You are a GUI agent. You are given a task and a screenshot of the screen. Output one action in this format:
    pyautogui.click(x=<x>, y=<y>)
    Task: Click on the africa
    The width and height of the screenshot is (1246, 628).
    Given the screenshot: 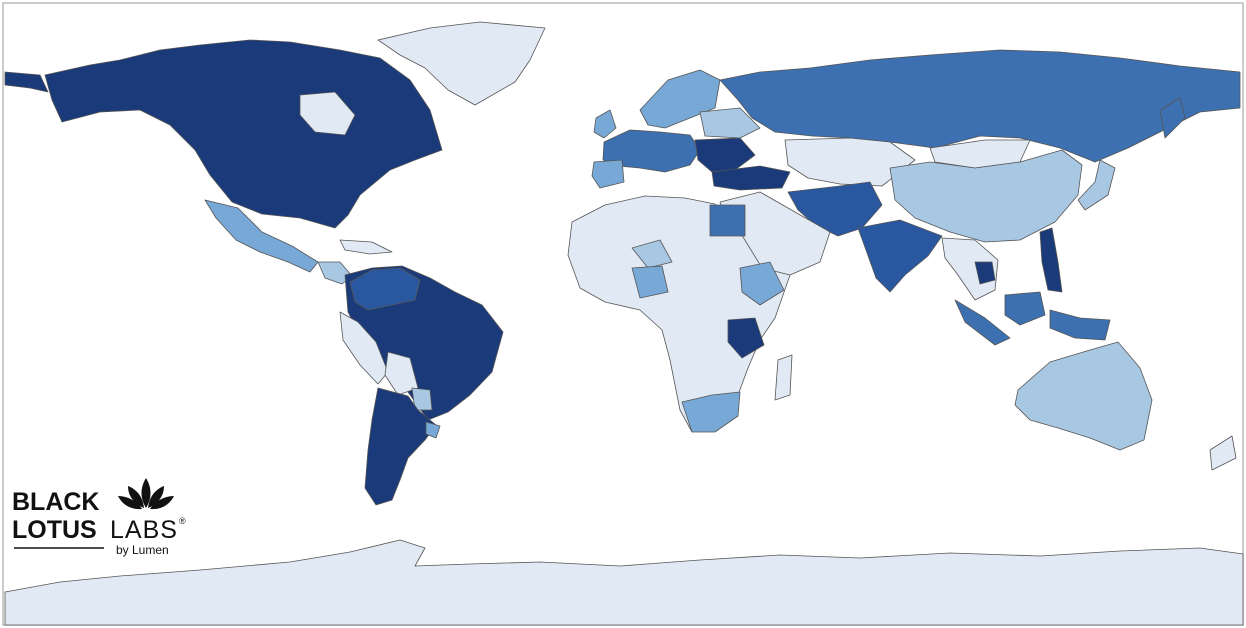 What is the action you would take?
    pyautogui.click(x=679, y=314)
    